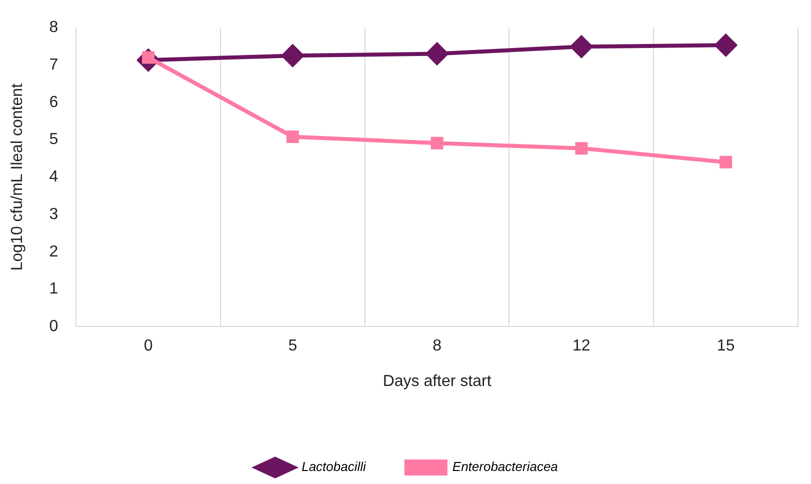  What do you see at coordinates (53, 65) in the screenshot?
I see `y-tick-label: 7` at bounding box center [53, 65].